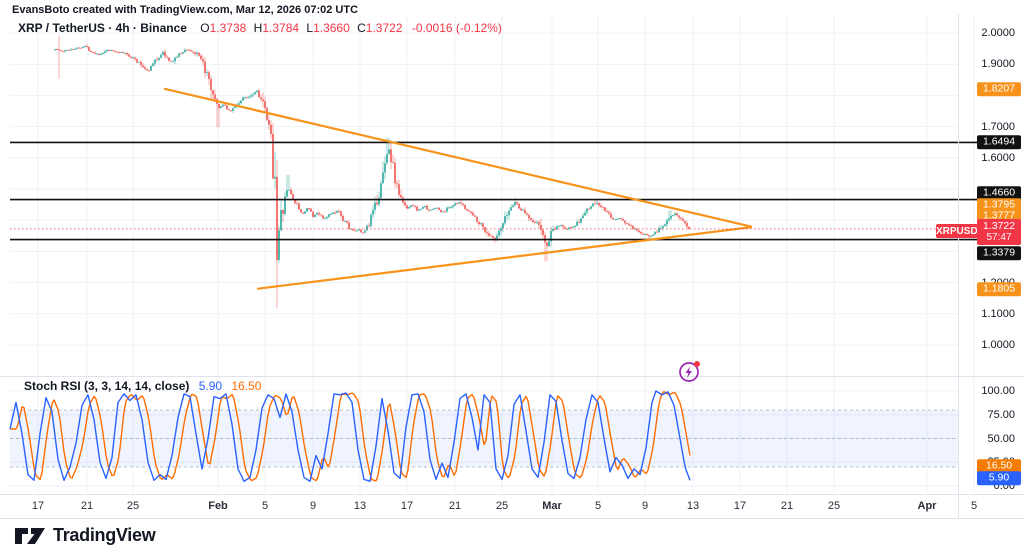  I want to click on symbol-price-line-label: XRPUSDT, so click(960, 231).